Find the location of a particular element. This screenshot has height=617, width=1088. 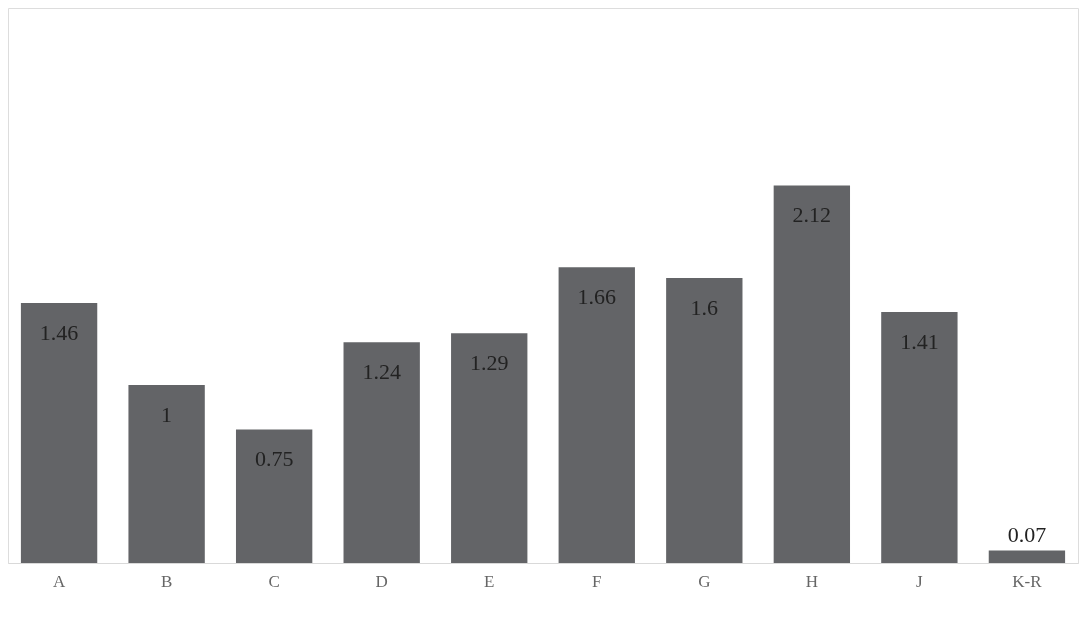

data-label: 2.12 is located at coordinates (812, 215).